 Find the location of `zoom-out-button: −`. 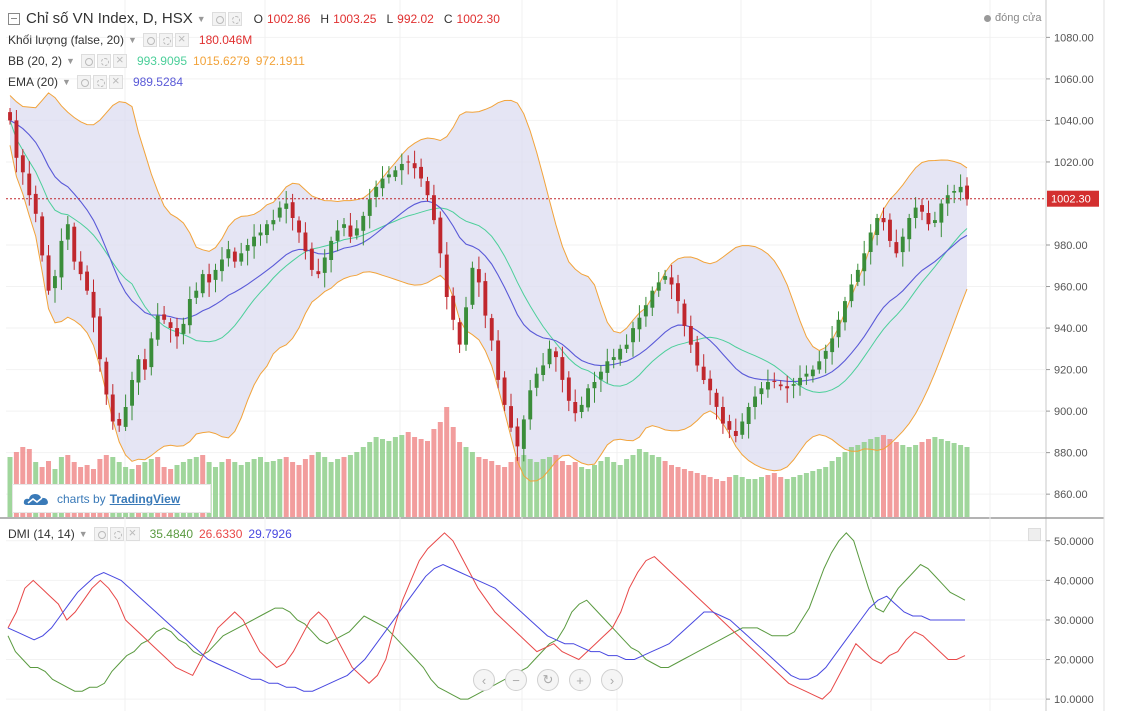

zoom-out-button: − is located at coordinates (516, 680).